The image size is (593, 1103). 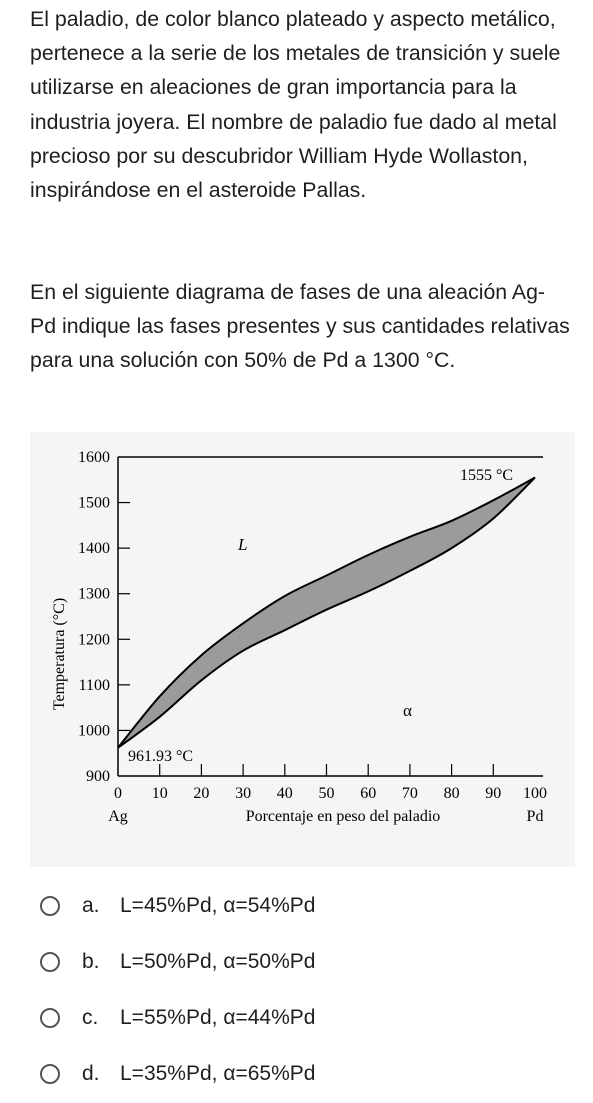 I want to click on y-tick-label: 1000, so click(x=94, y=730).